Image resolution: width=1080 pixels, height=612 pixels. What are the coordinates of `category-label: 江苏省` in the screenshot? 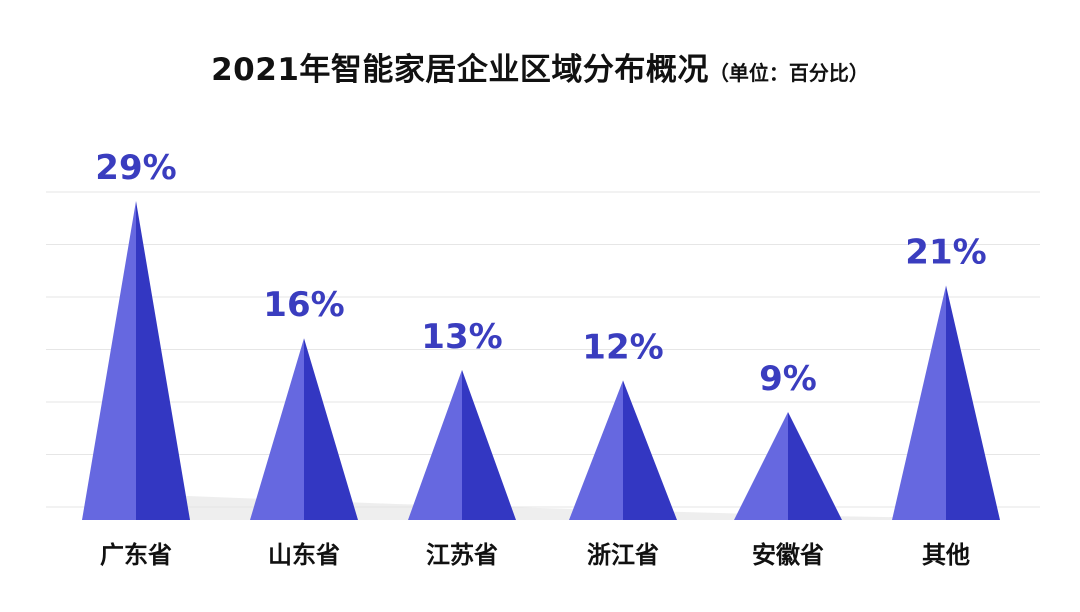 It's located at (462, 555).